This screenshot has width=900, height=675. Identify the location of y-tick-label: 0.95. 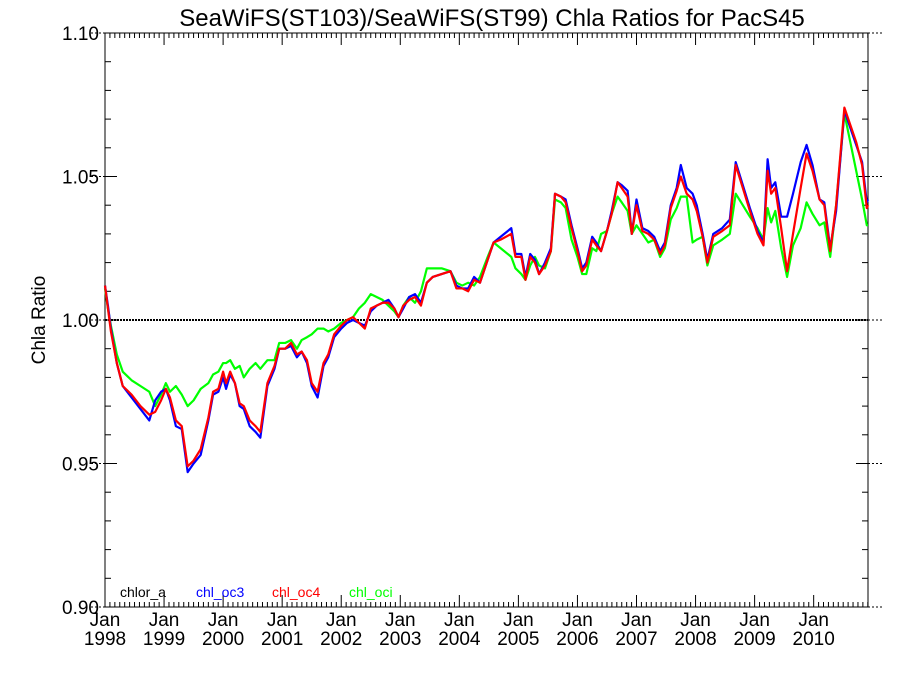
(80, 465).